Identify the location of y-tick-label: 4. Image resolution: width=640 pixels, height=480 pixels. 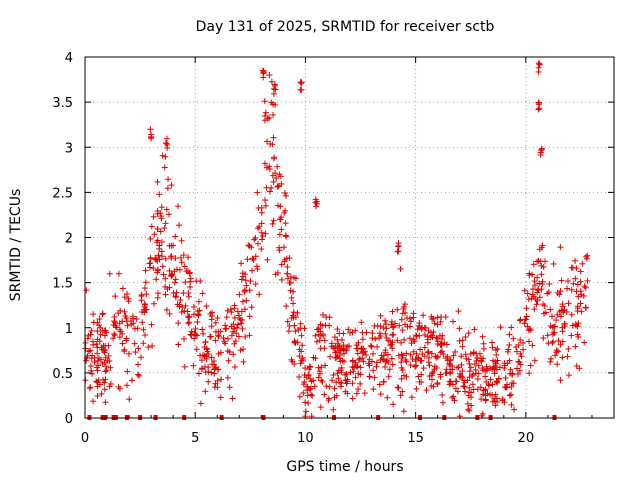
(69, 58).